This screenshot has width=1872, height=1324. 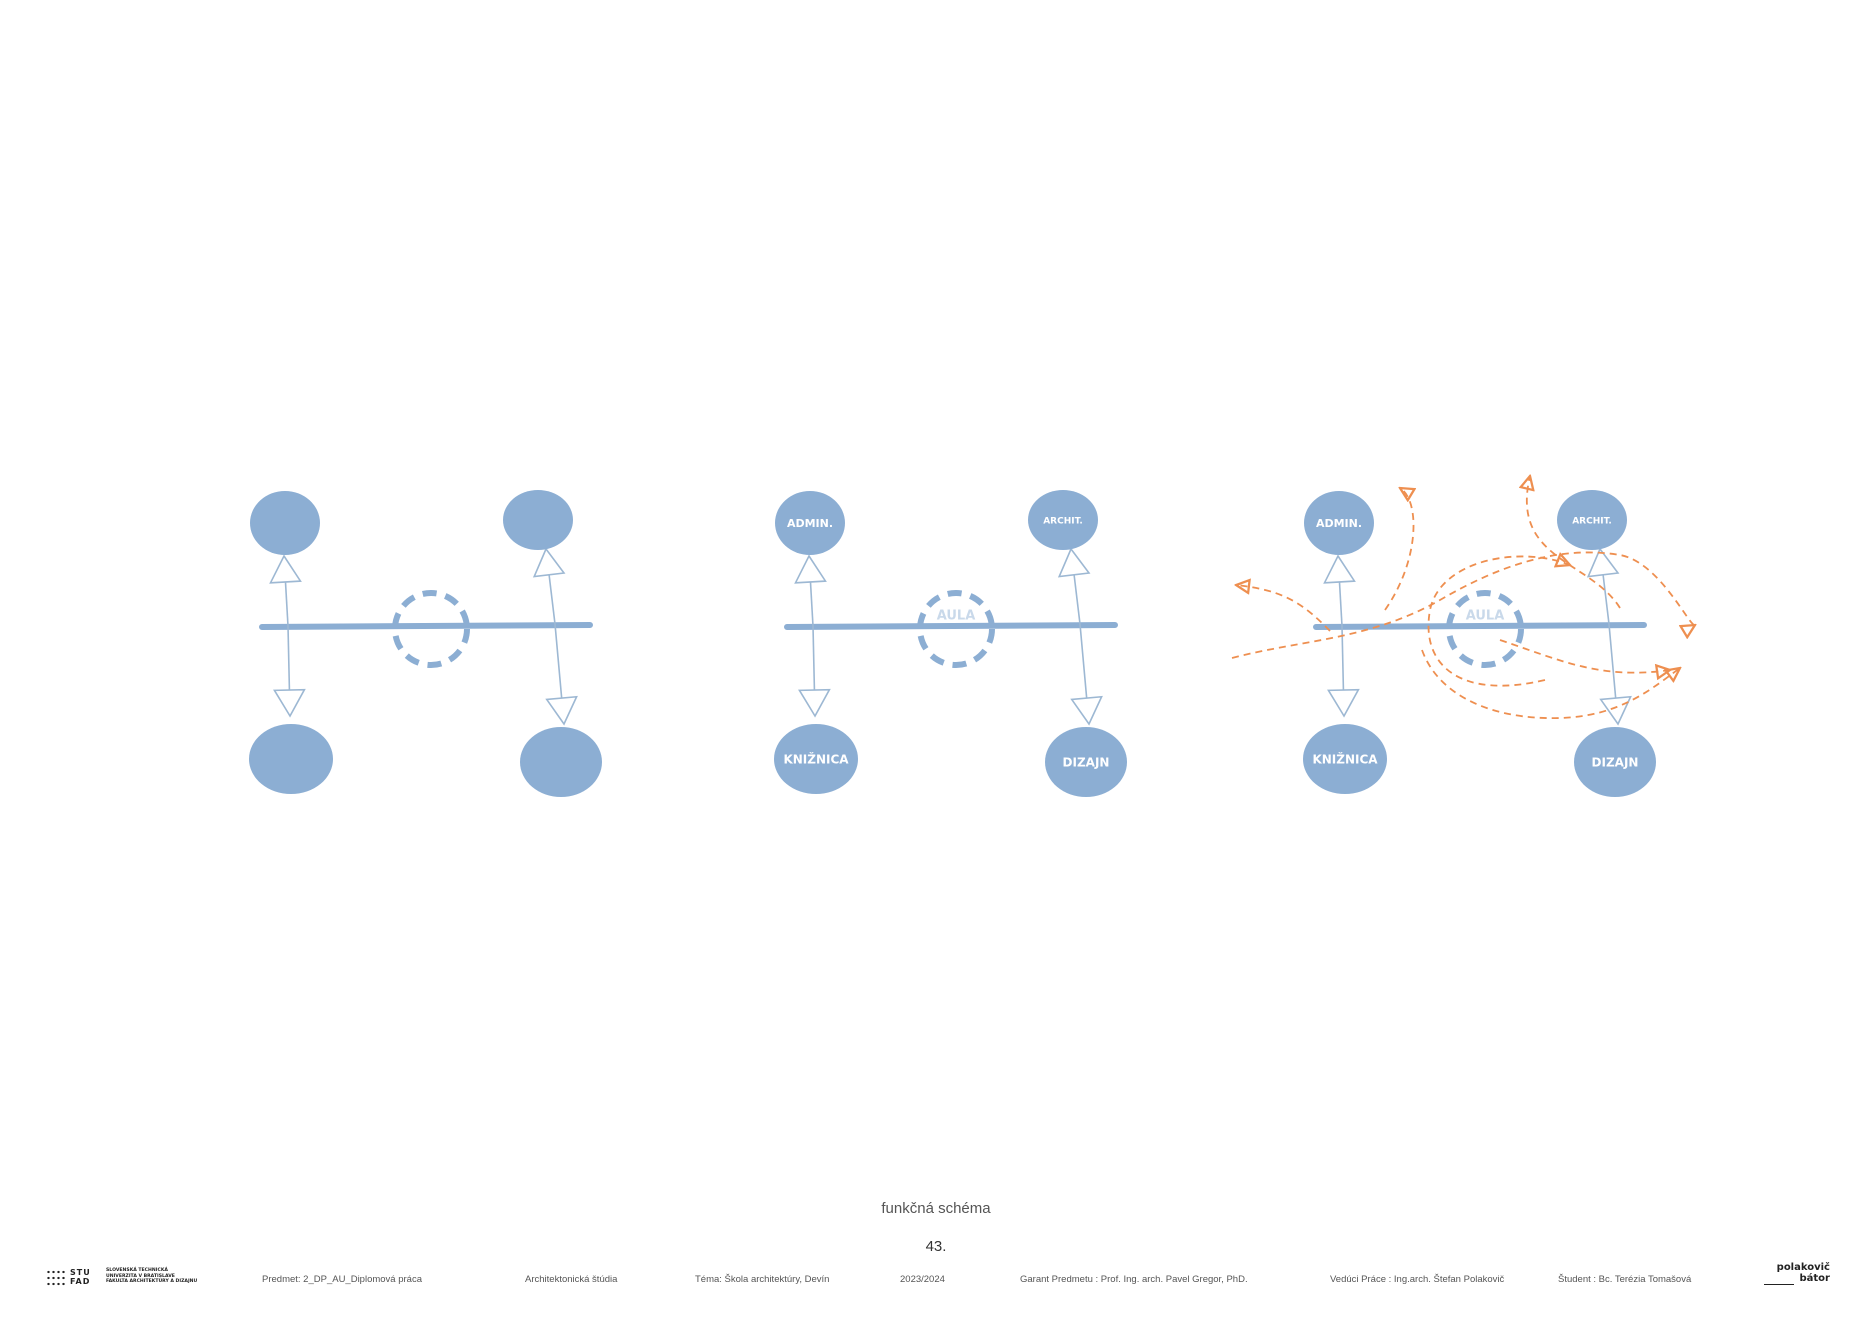 What do you see at coordinates (1797, 1277) in the screenshot?
I see `polakovic-bator-logo: polakovič bátor` at bounding box center [1797, 1277].